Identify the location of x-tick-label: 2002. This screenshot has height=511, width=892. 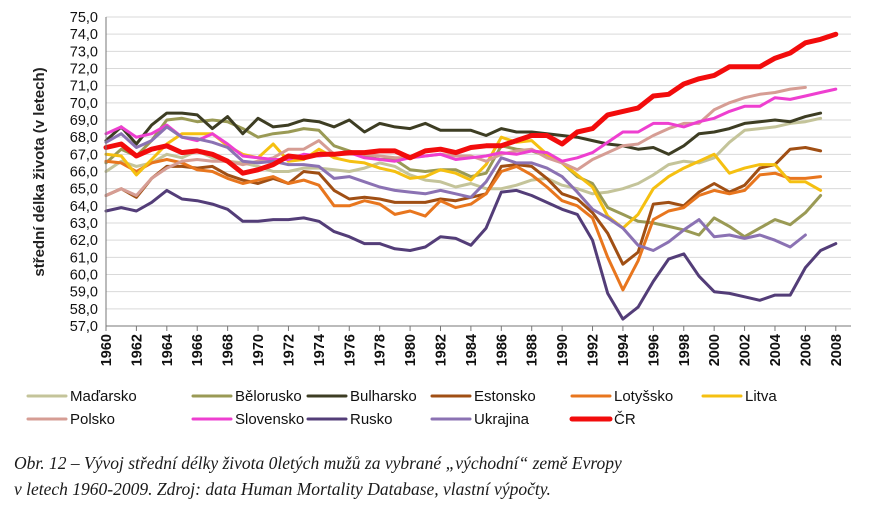
(746, 350).